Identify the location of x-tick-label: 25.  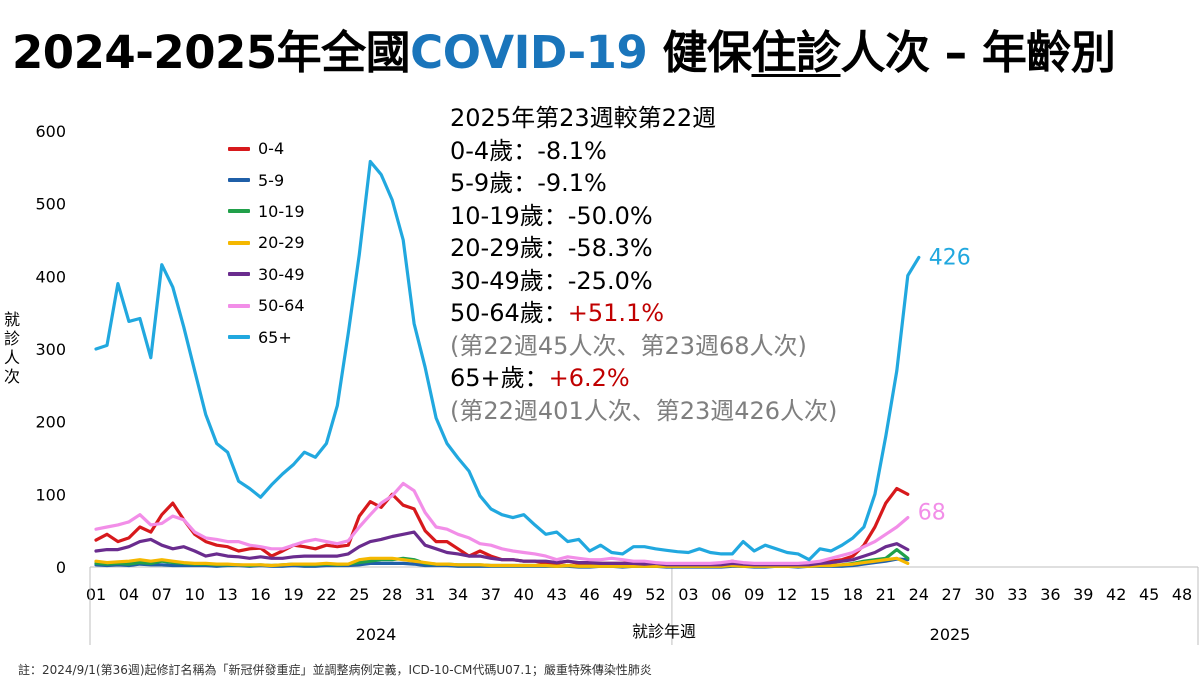
(359, 594).